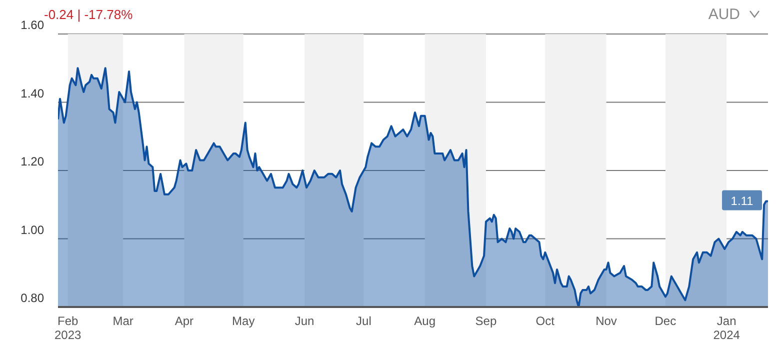  What do you see at coordinates (32, 161) in the screenshot?
I see `y-tick-label: 1.20` at bounding box center [32, 161].